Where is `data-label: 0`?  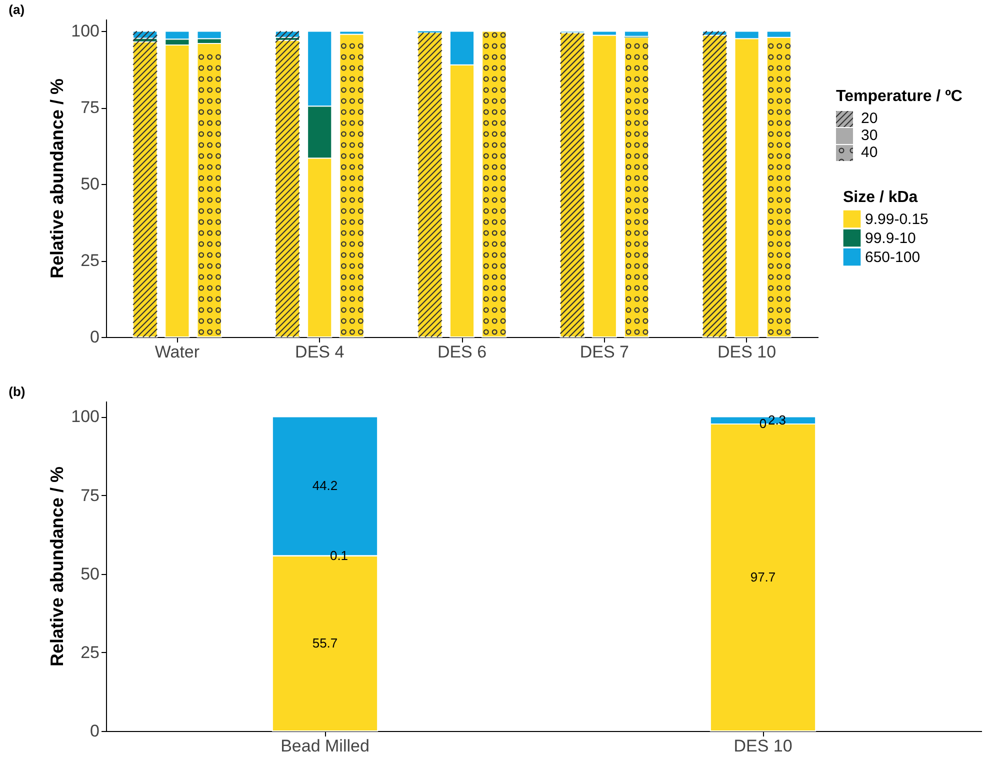
data-label: 0 is located at coordinates (763, 423).